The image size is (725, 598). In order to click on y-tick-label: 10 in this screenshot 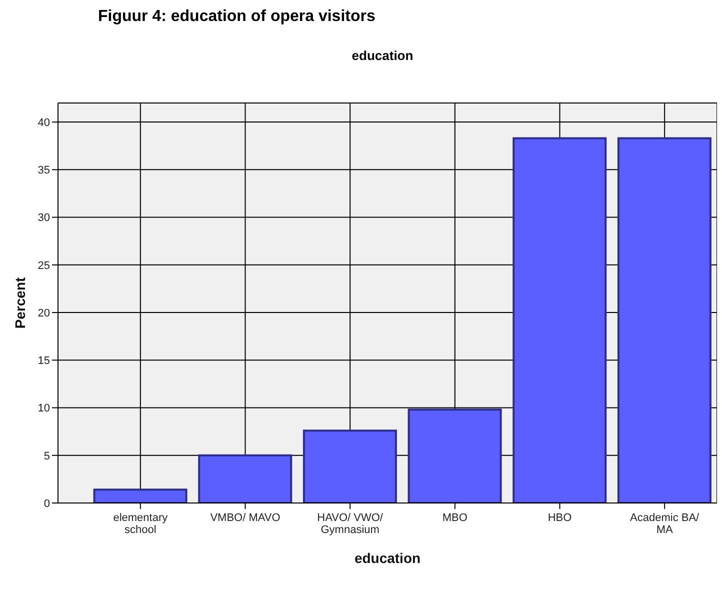, I will do `click(44, 408)`.